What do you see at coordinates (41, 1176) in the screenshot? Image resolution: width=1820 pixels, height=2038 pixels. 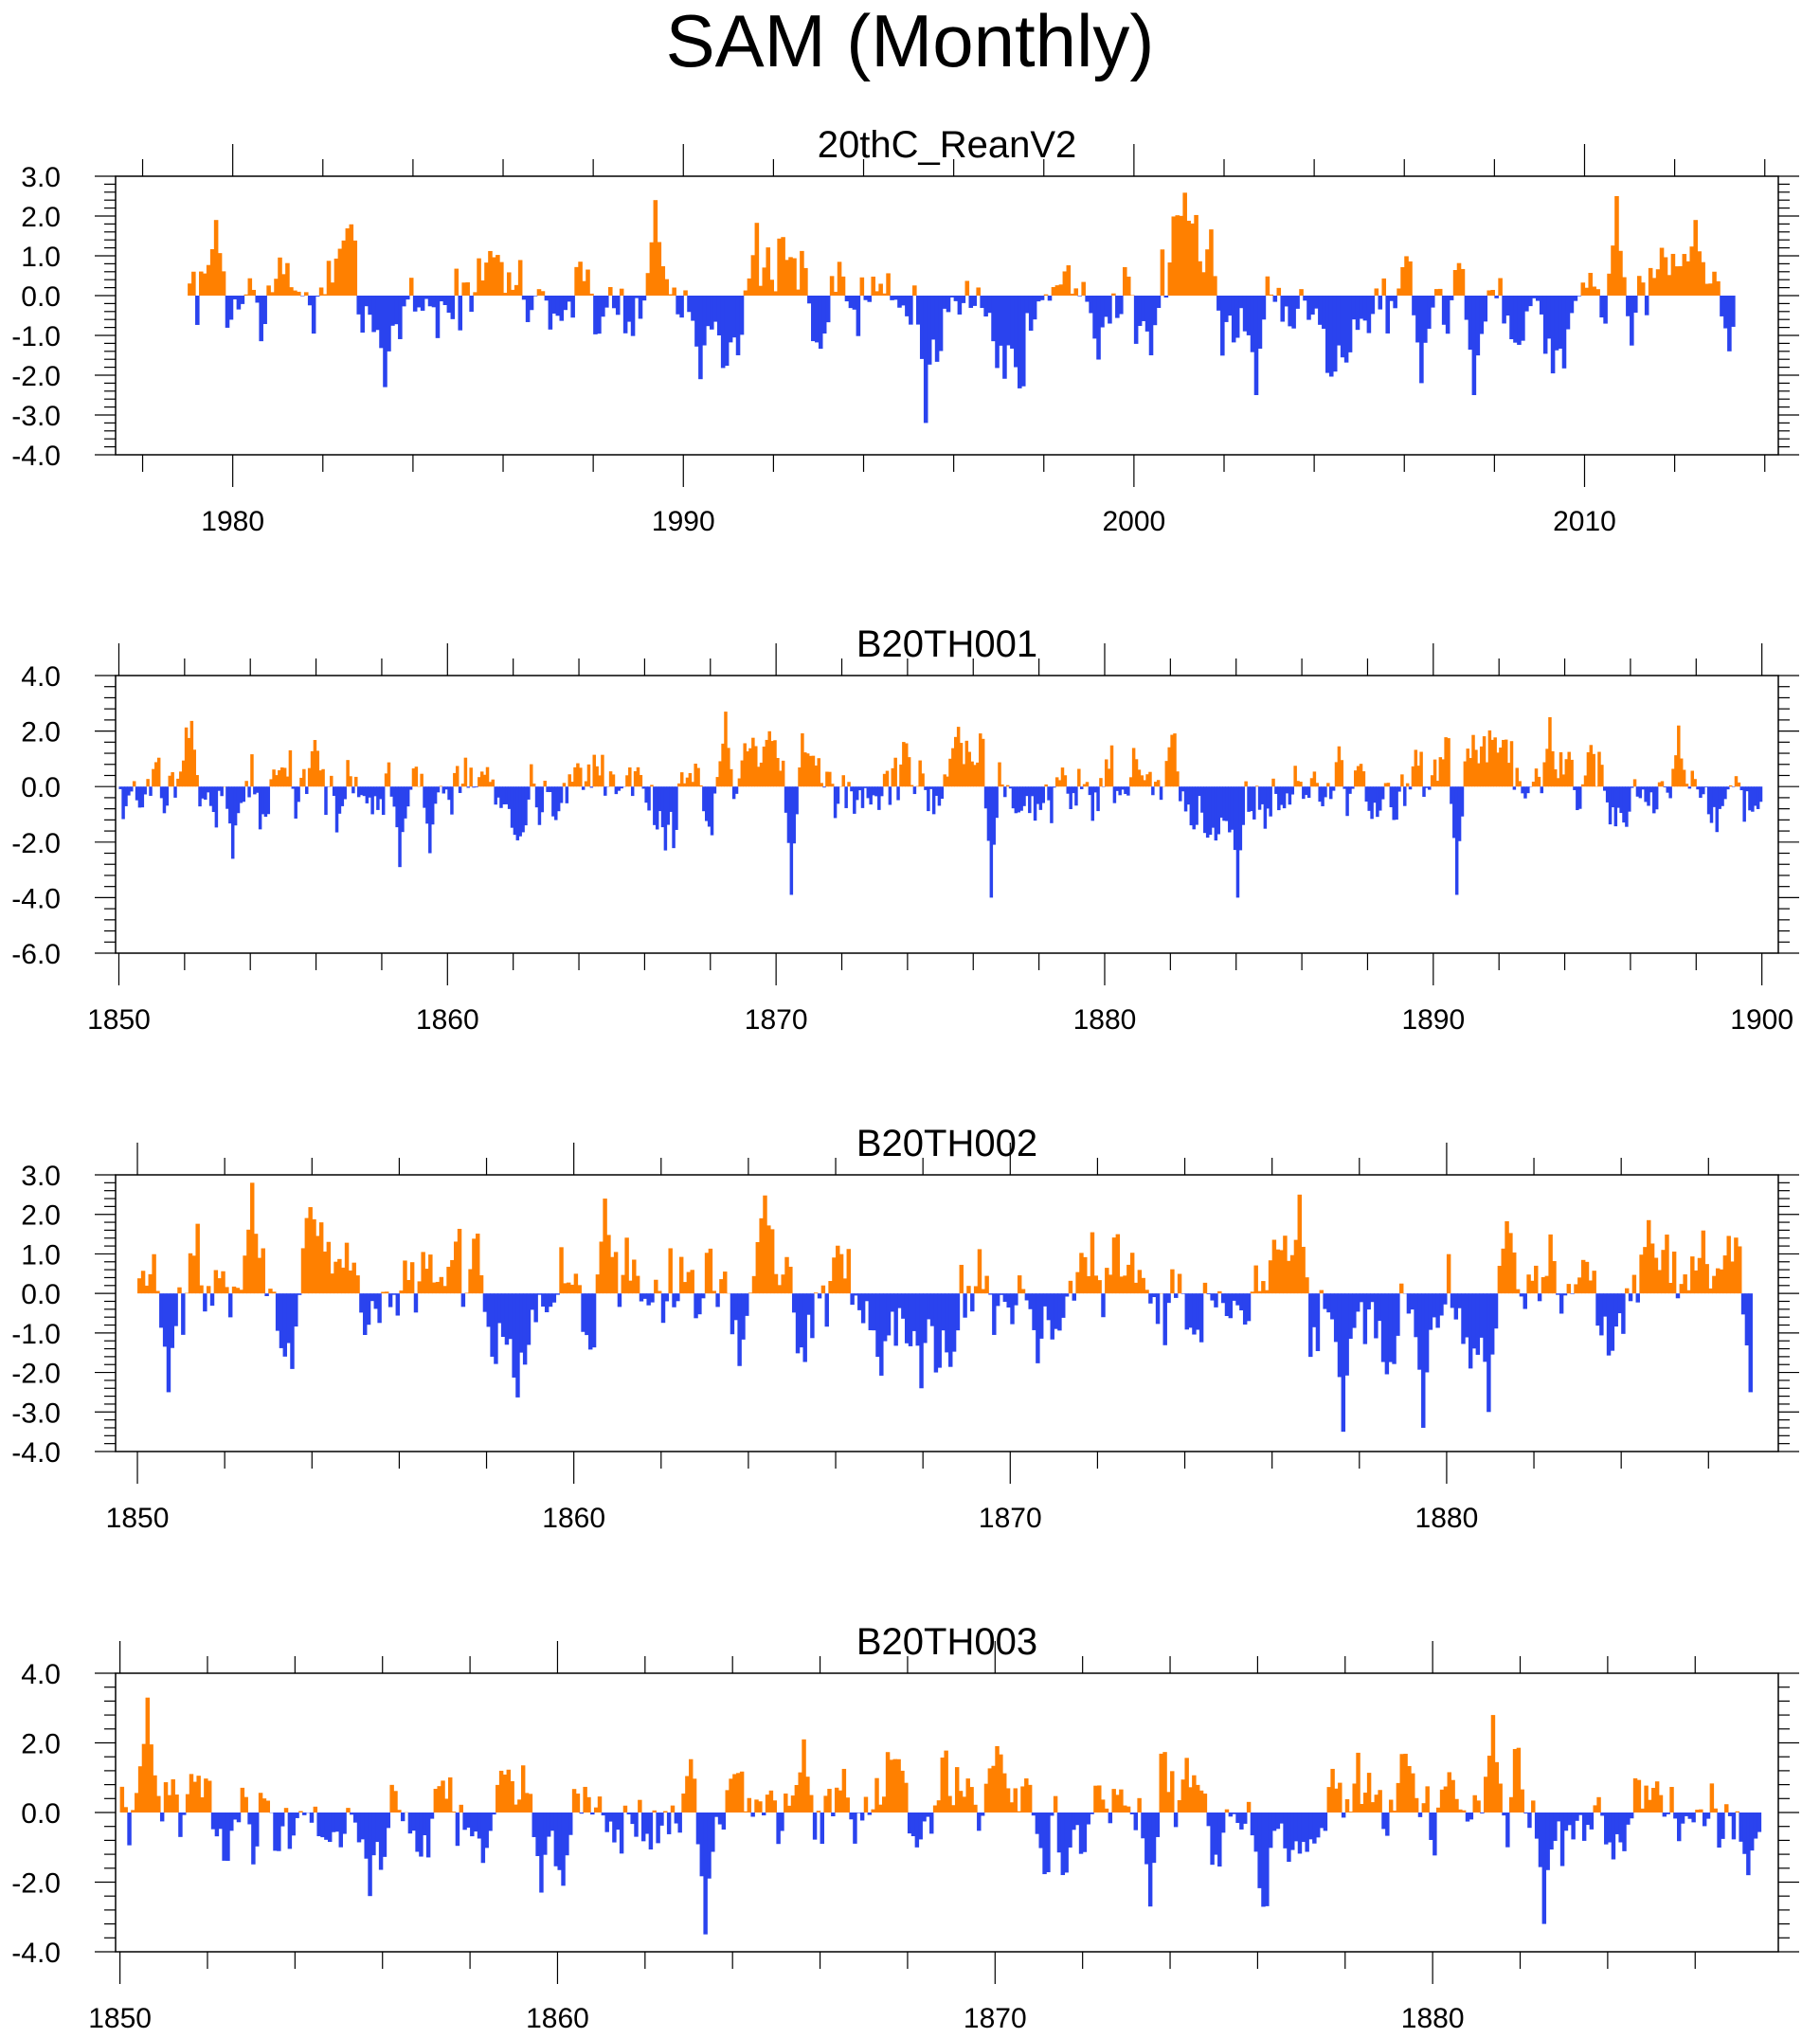 I see `y-tick-label: 3.0` at bounding box center [41, 1176].